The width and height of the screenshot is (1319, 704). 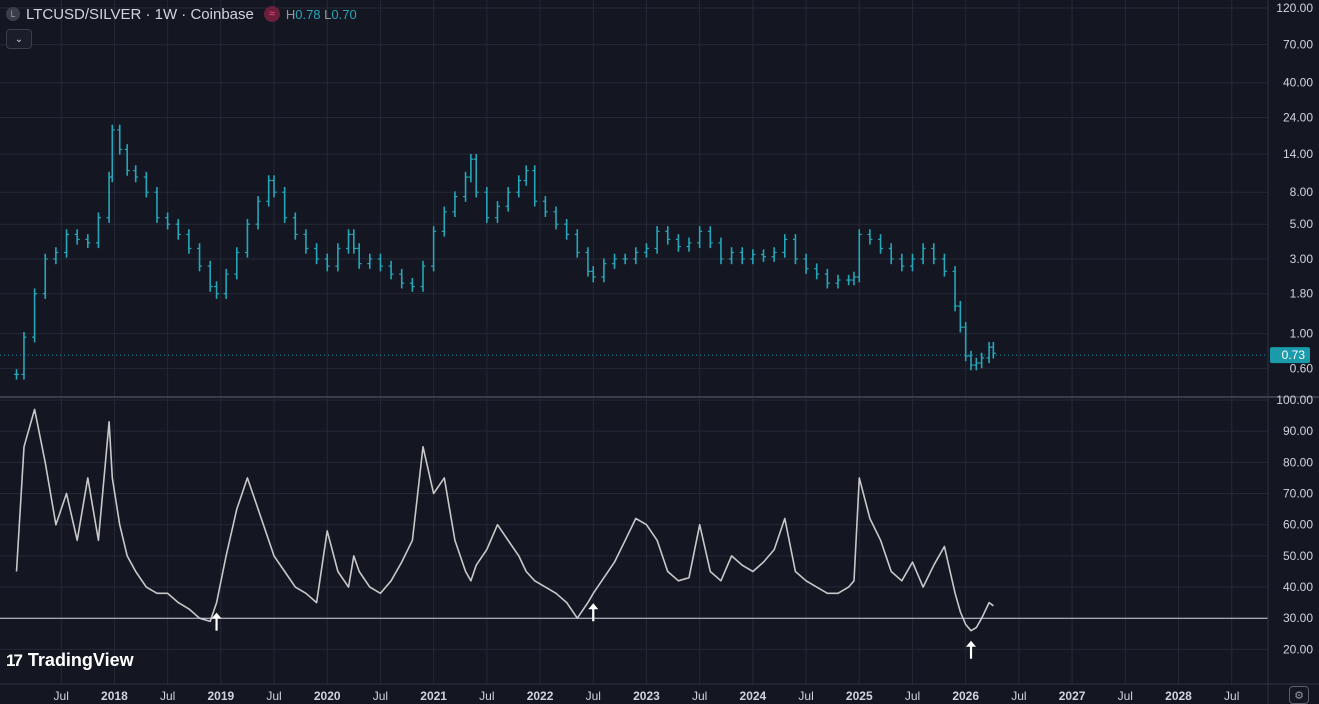 What do you see at coordinates (140, 14) in the screenshot?
I see `chart-title: LTCUSD/SILVER · 1W · Coinbase` at bounding box center [140, 14].